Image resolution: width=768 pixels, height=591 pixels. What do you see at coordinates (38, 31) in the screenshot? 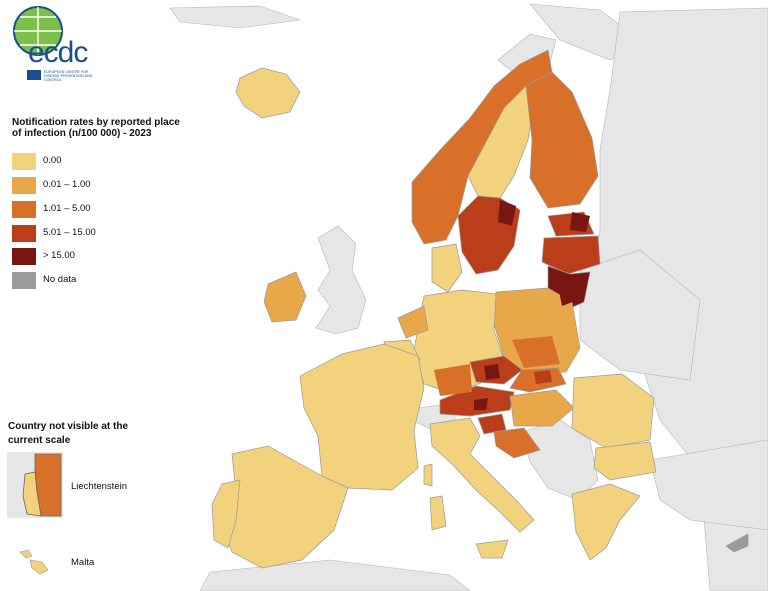
I see `globe-grid-icon` at bounding box center [38, 31].